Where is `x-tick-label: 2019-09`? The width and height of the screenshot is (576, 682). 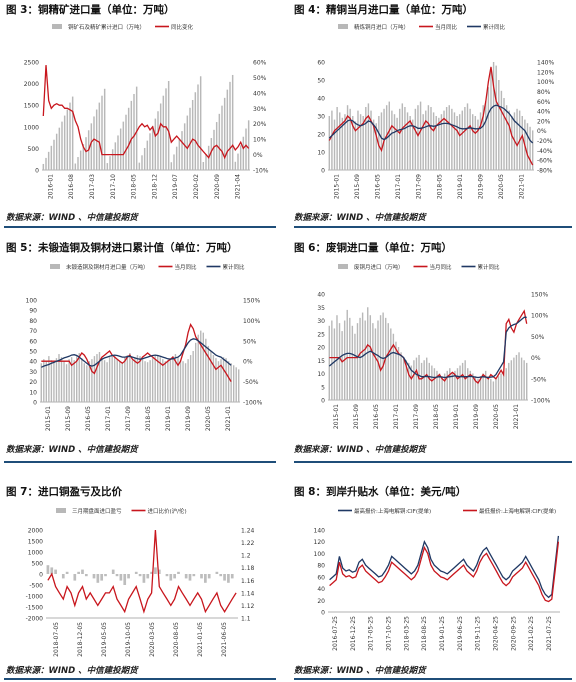 x-tick-label: 2019-09 is located at coordinates (476, 416).